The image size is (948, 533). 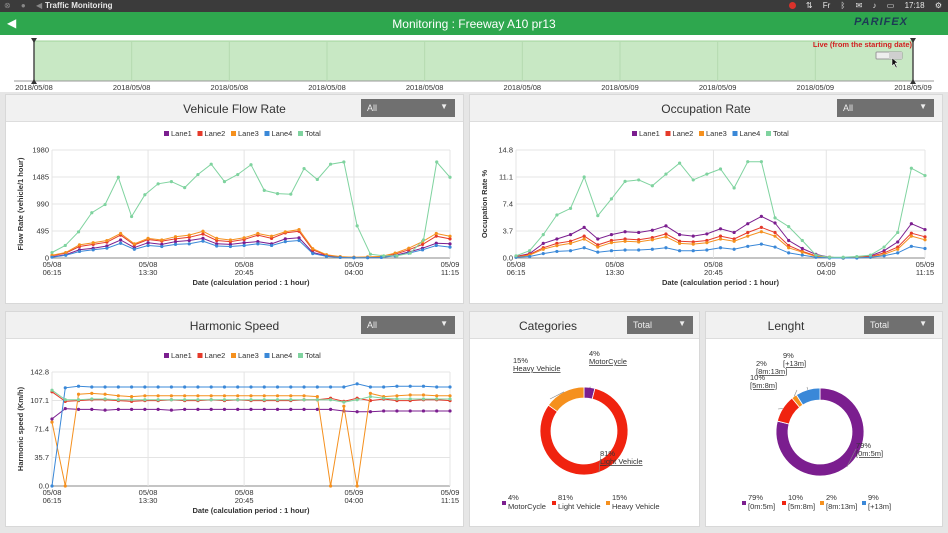 I want to click on flow-filter-value: All, so click(x=372, y=108).